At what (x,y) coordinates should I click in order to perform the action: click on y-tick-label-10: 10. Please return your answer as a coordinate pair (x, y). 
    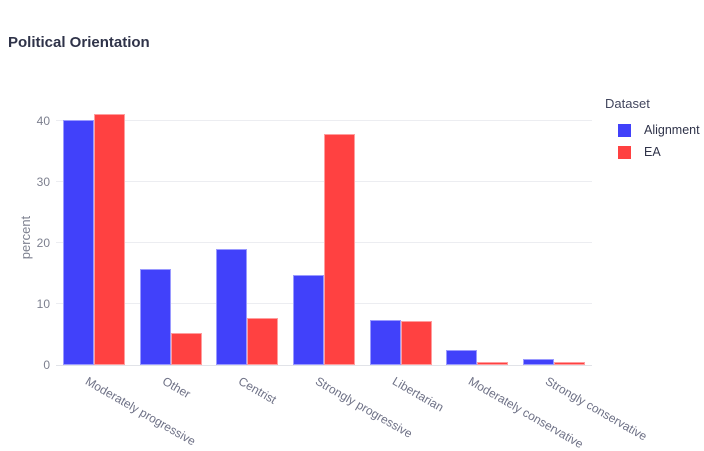
    Looking at the image, I should click on (43, 303).